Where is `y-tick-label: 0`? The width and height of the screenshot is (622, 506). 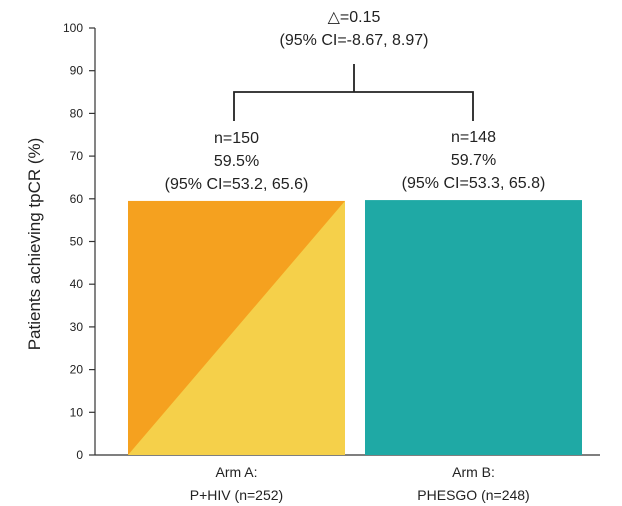 y-tick-label: 0 is located at coordinates (79, 455).